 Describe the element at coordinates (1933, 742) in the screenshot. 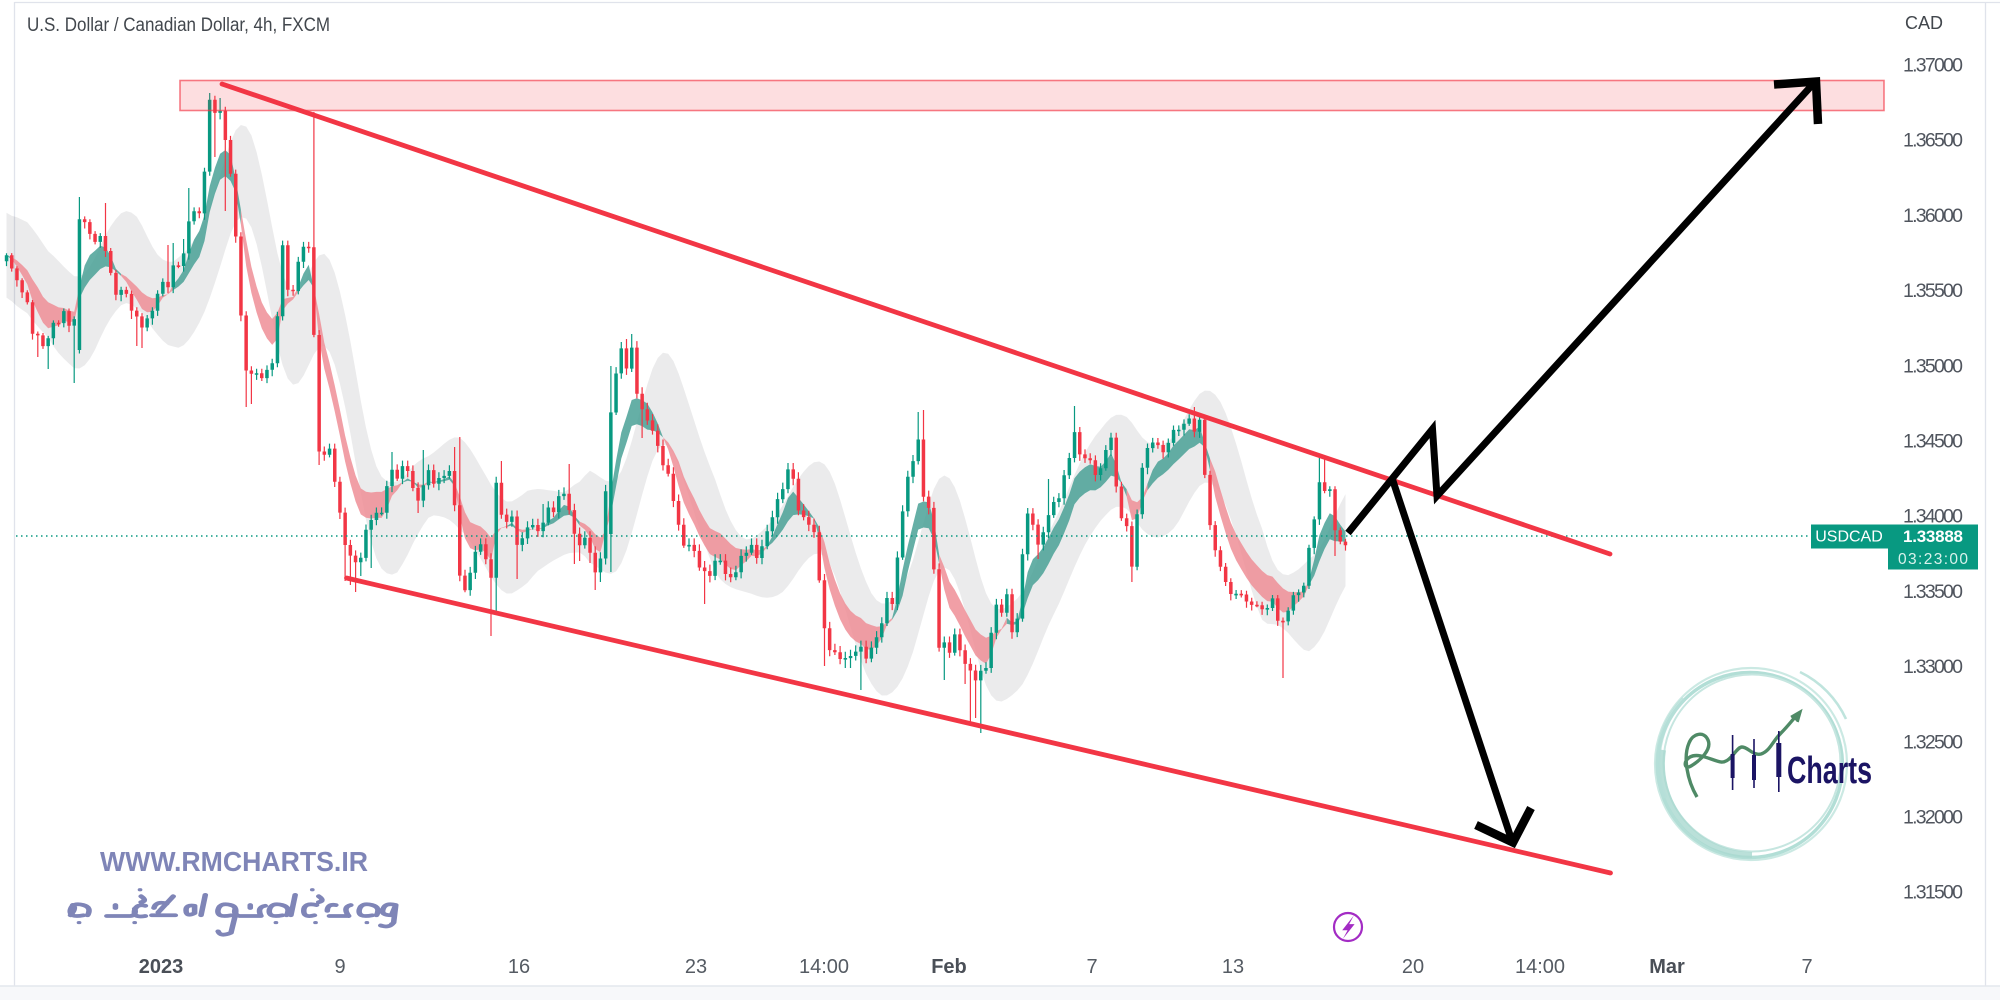

I see `svg-text: 1.32500` at that location.